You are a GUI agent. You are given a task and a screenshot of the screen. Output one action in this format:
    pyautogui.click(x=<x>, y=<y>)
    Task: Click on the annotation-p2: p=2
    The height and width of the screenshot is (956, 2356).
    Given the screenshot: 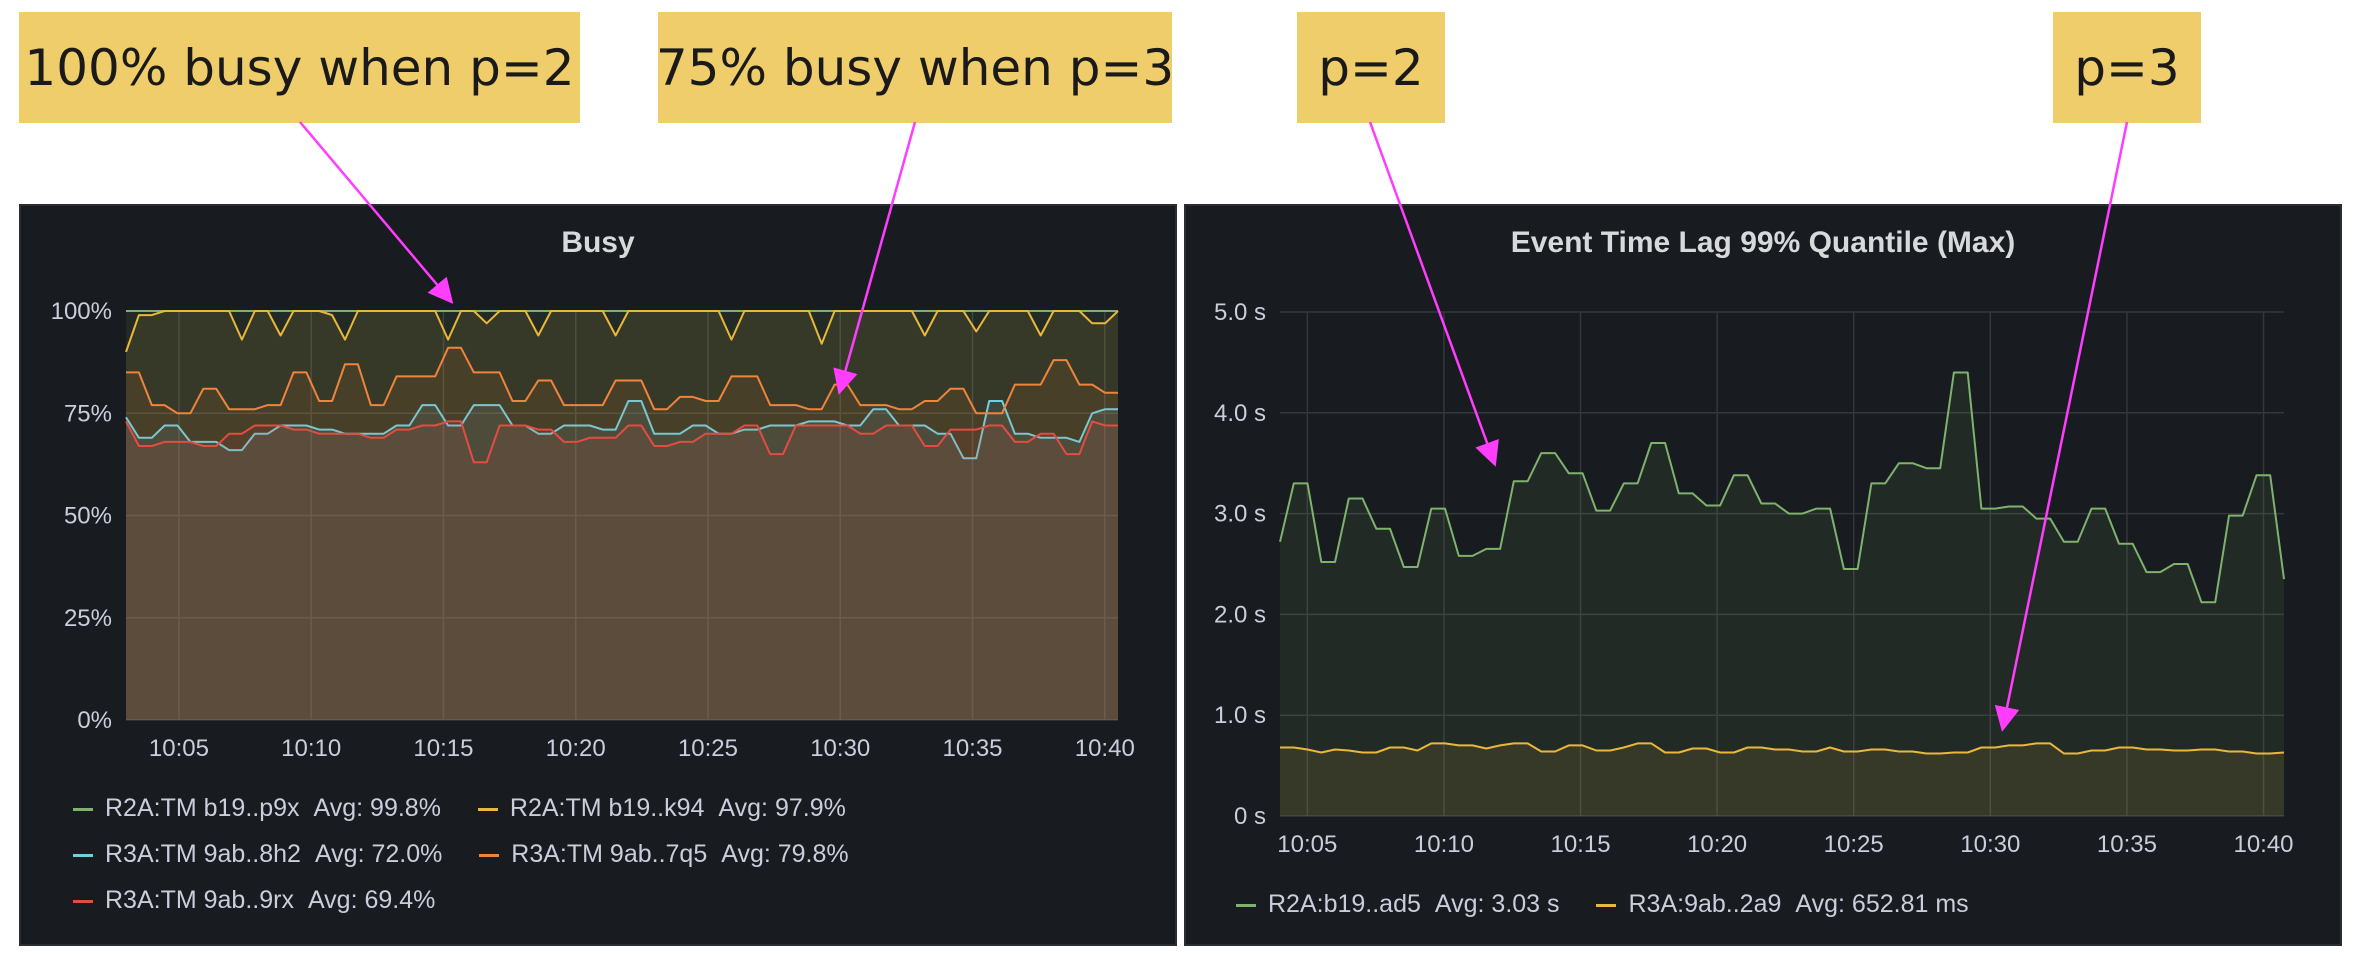 What is the action you would take?
    pyautogui.click(x=1371, y=67)
    